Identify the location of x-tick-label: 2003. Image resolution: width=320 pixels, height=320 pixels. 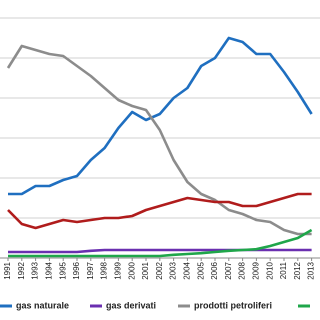
(173, 270).